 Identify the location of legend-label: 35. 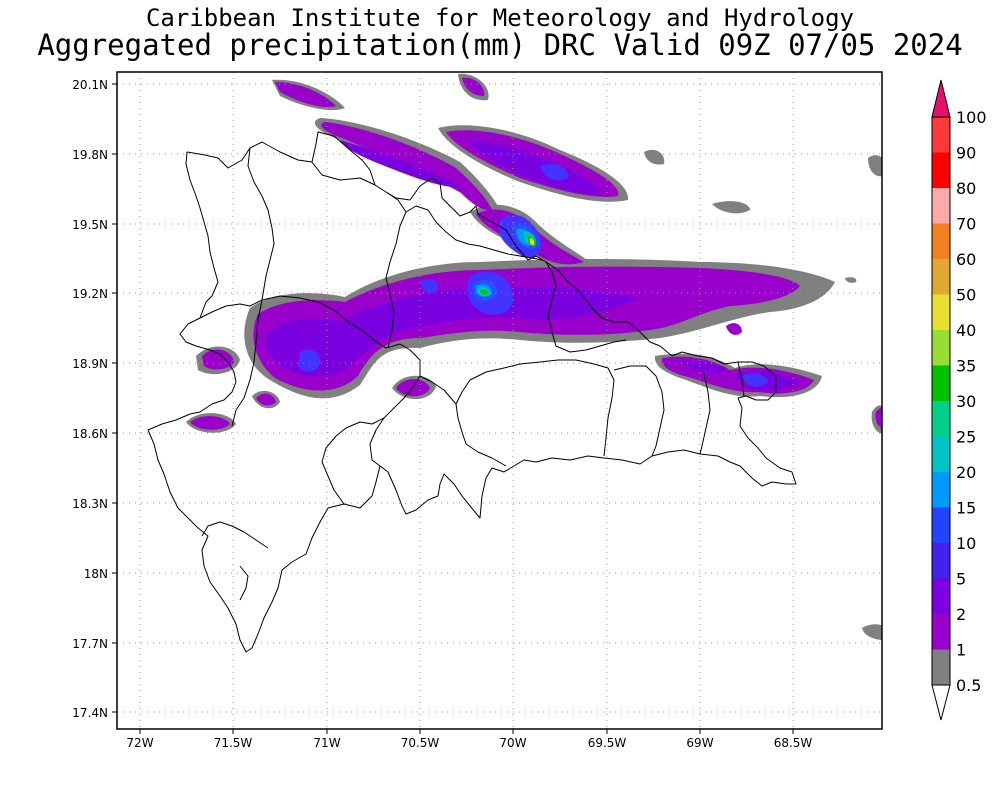
(966, 366).